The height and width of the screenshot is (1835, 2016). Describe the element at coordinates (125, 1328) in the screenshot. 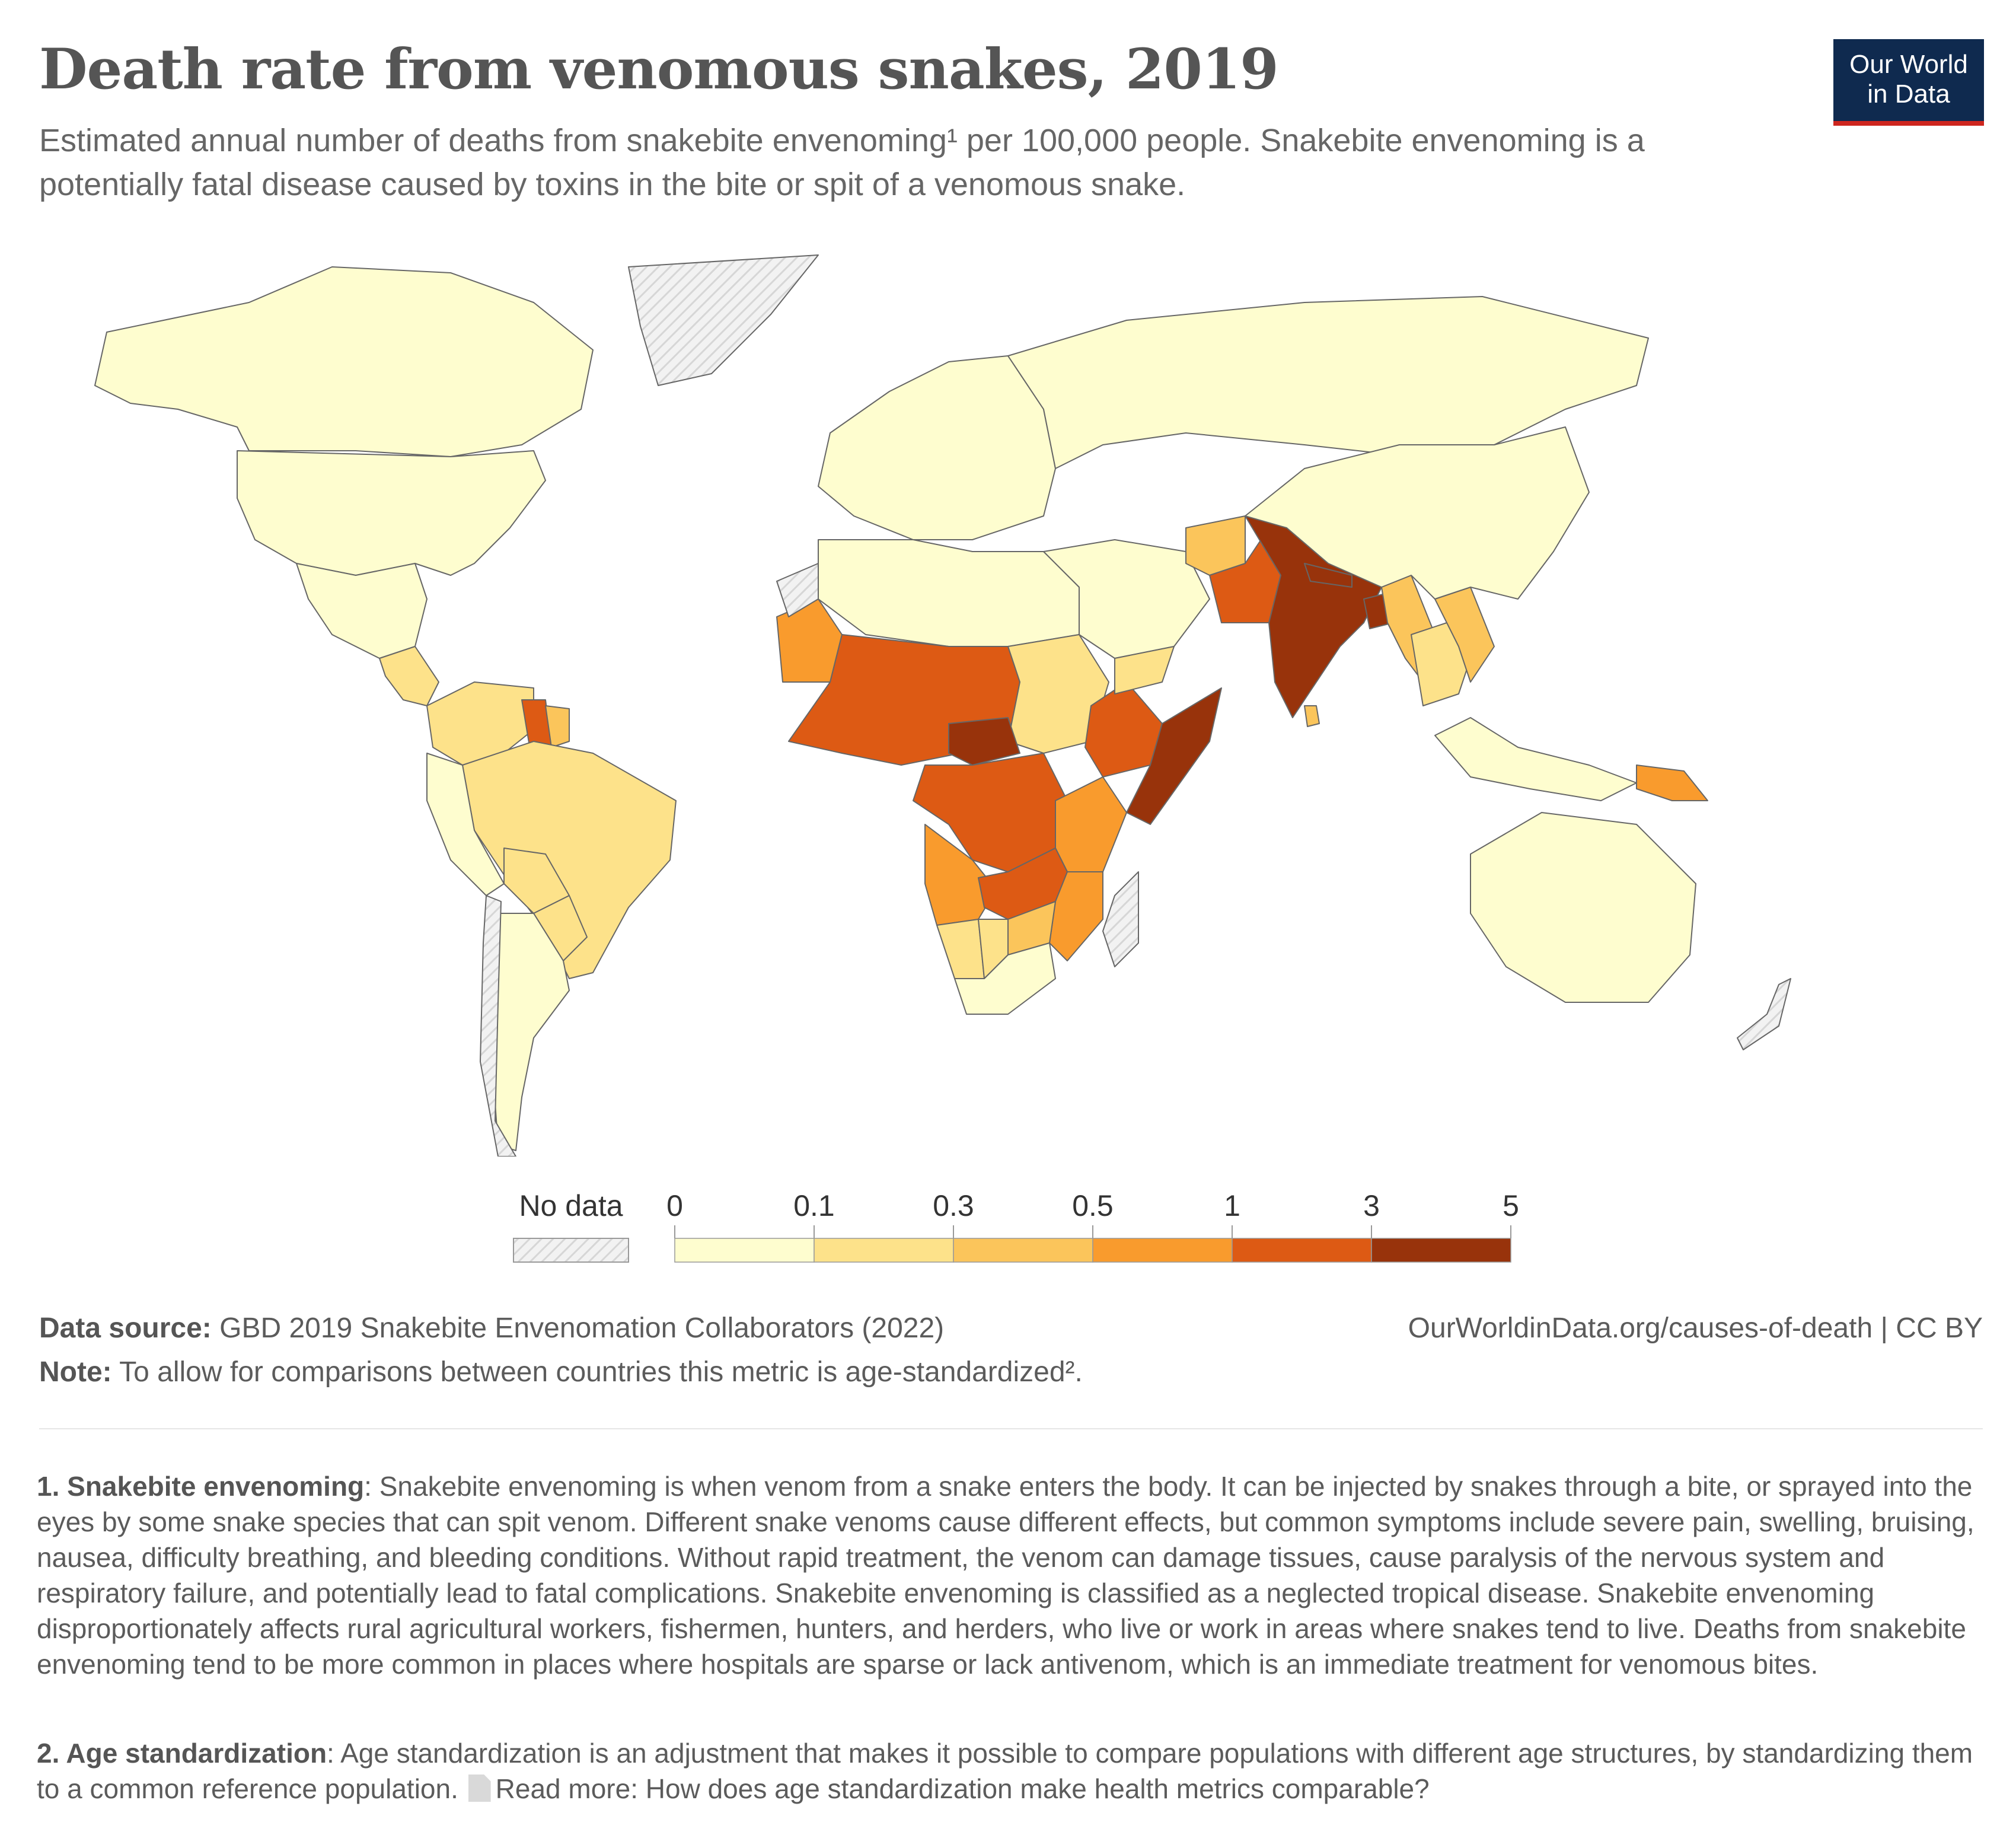

I see `source-label: Data source:` at that location.